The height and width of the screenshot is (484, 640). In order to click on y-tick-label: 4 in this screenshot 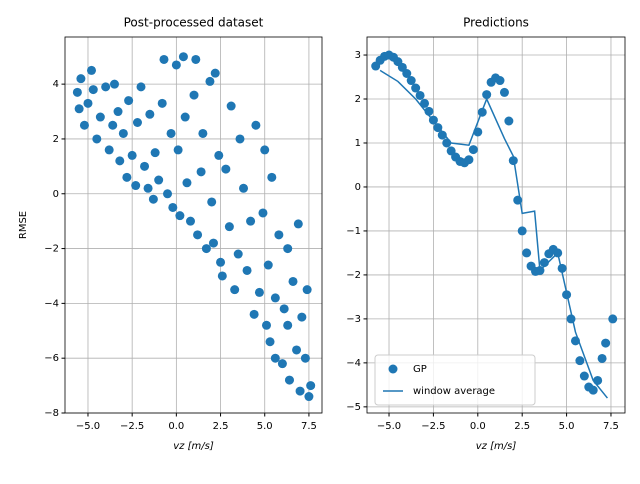, I will do `click(56, 84)`.